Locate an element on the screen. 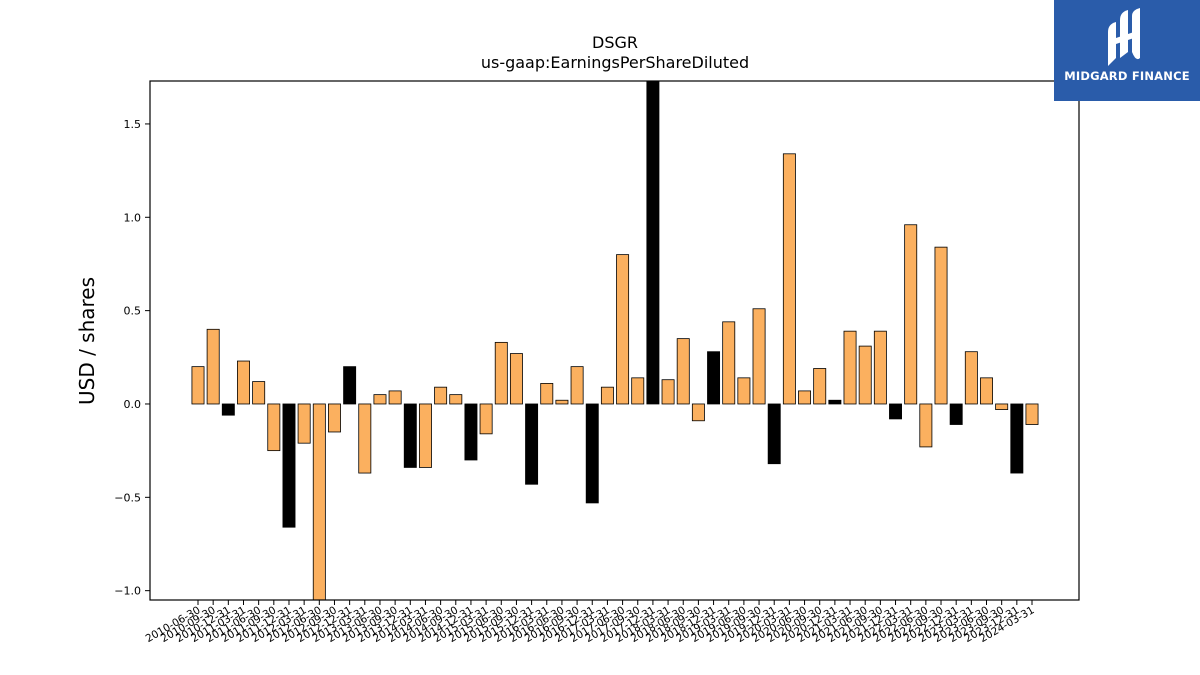  chart-title: DSGR is located at coordinates (615, 42).